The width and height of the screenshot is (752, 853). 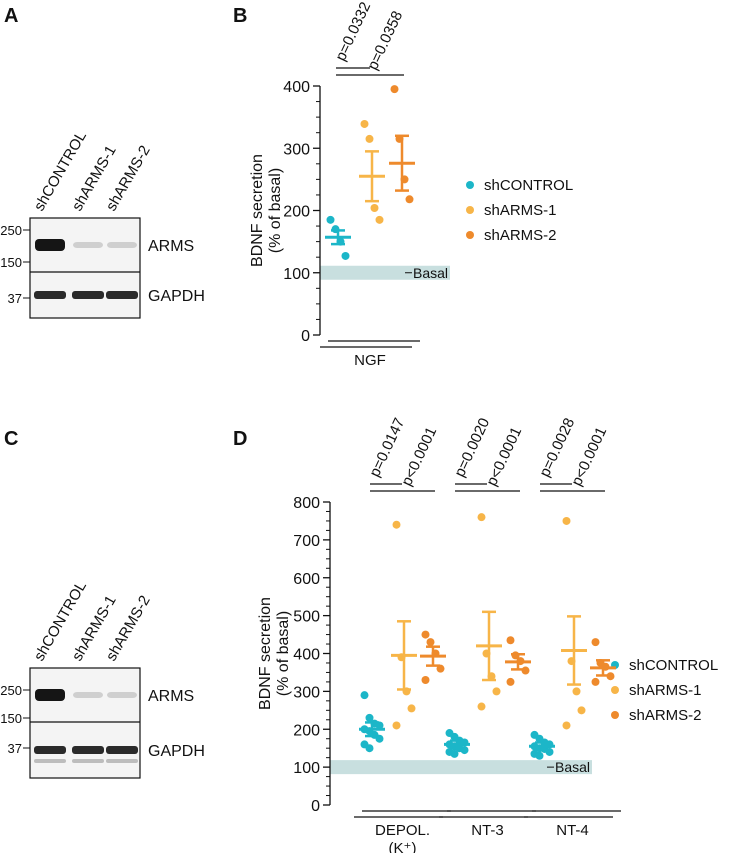 I want to click on category-label: NT-4, so click(x=572, y=830).